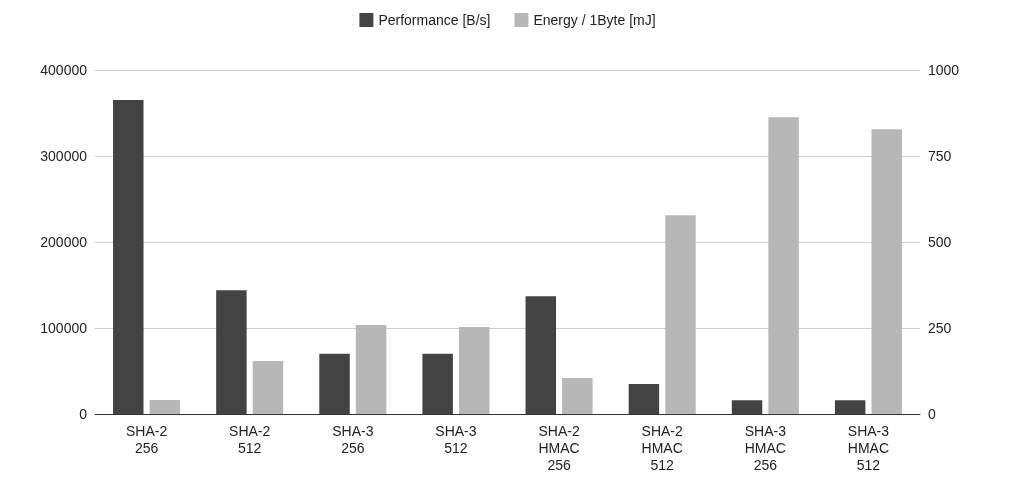  I want to click on x-tick-label: SHA-2 512, so click(250, 439).